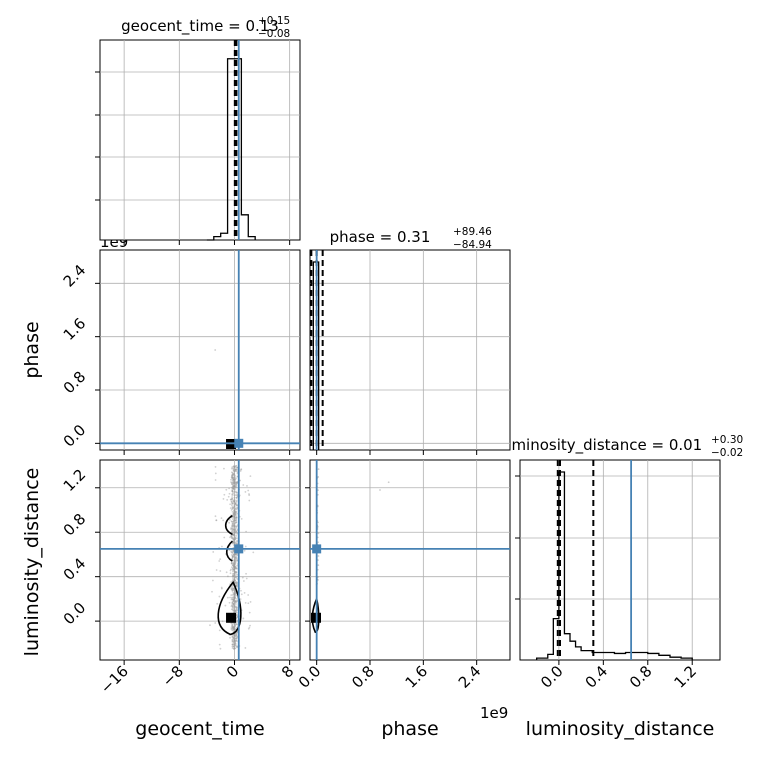 This screenshot has height=760, width=760. I want to click on panel-geo-lumdist-truth-marker, so click(239, 549).